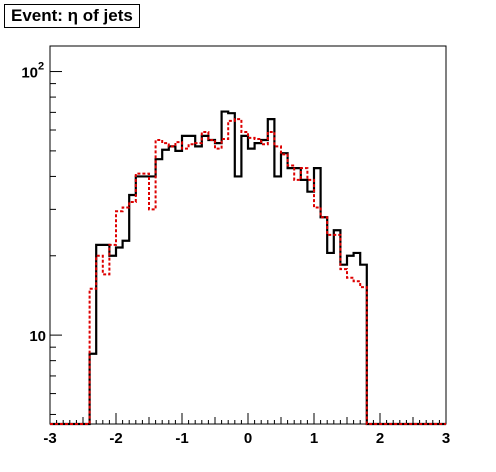 The height and width of the screenshot is (472, 496). What do you see at coordinates (248, 438) in the screenshot?
I see `x-tick-label: 0` at bounding box center [248, 438].